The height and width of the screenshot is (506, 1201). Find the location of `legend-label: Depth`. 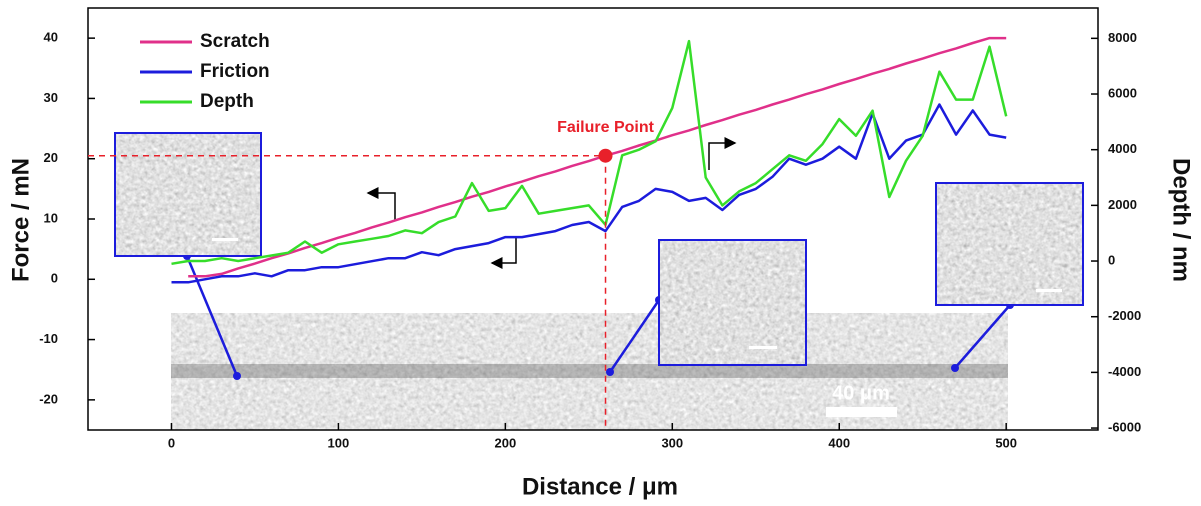

legend-label: Depth is located at coordinates (227, 101).